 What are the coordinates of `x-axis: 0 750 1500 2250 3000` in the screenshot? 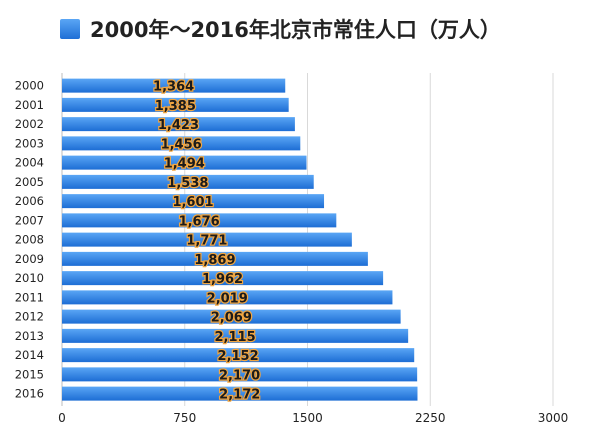 It's located at (313, 418).